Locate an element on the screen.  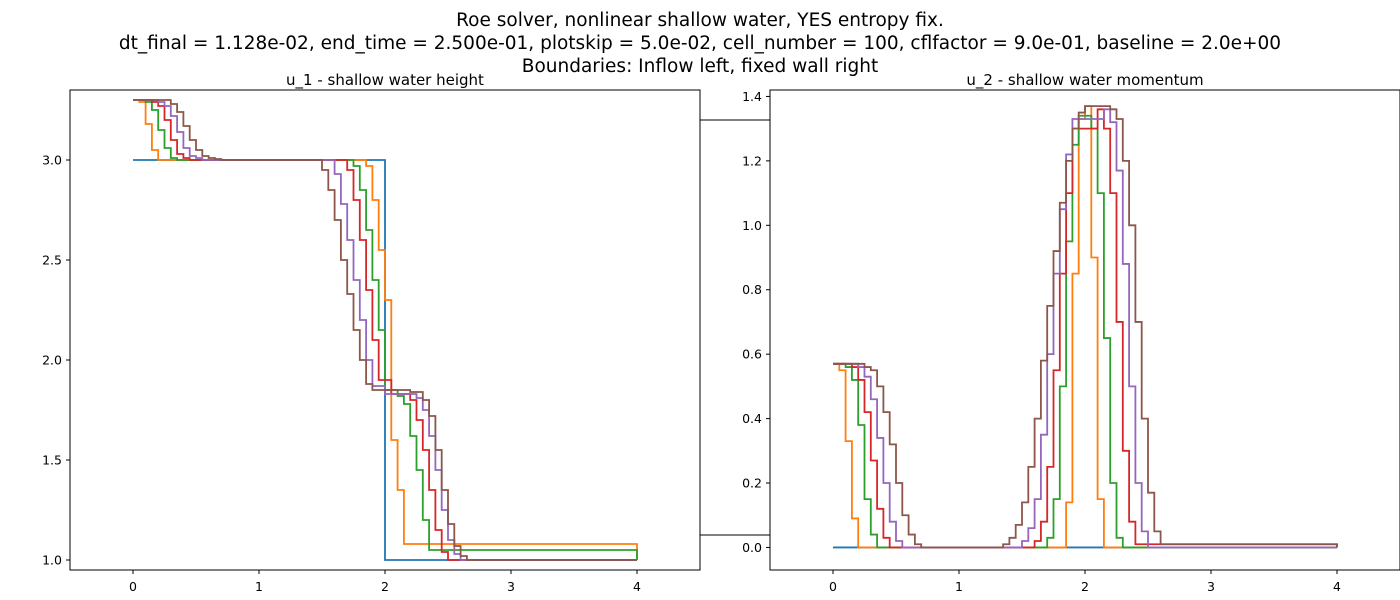
height-chart-title: u_1 - shallow water height is located at coordinates (385, 80).